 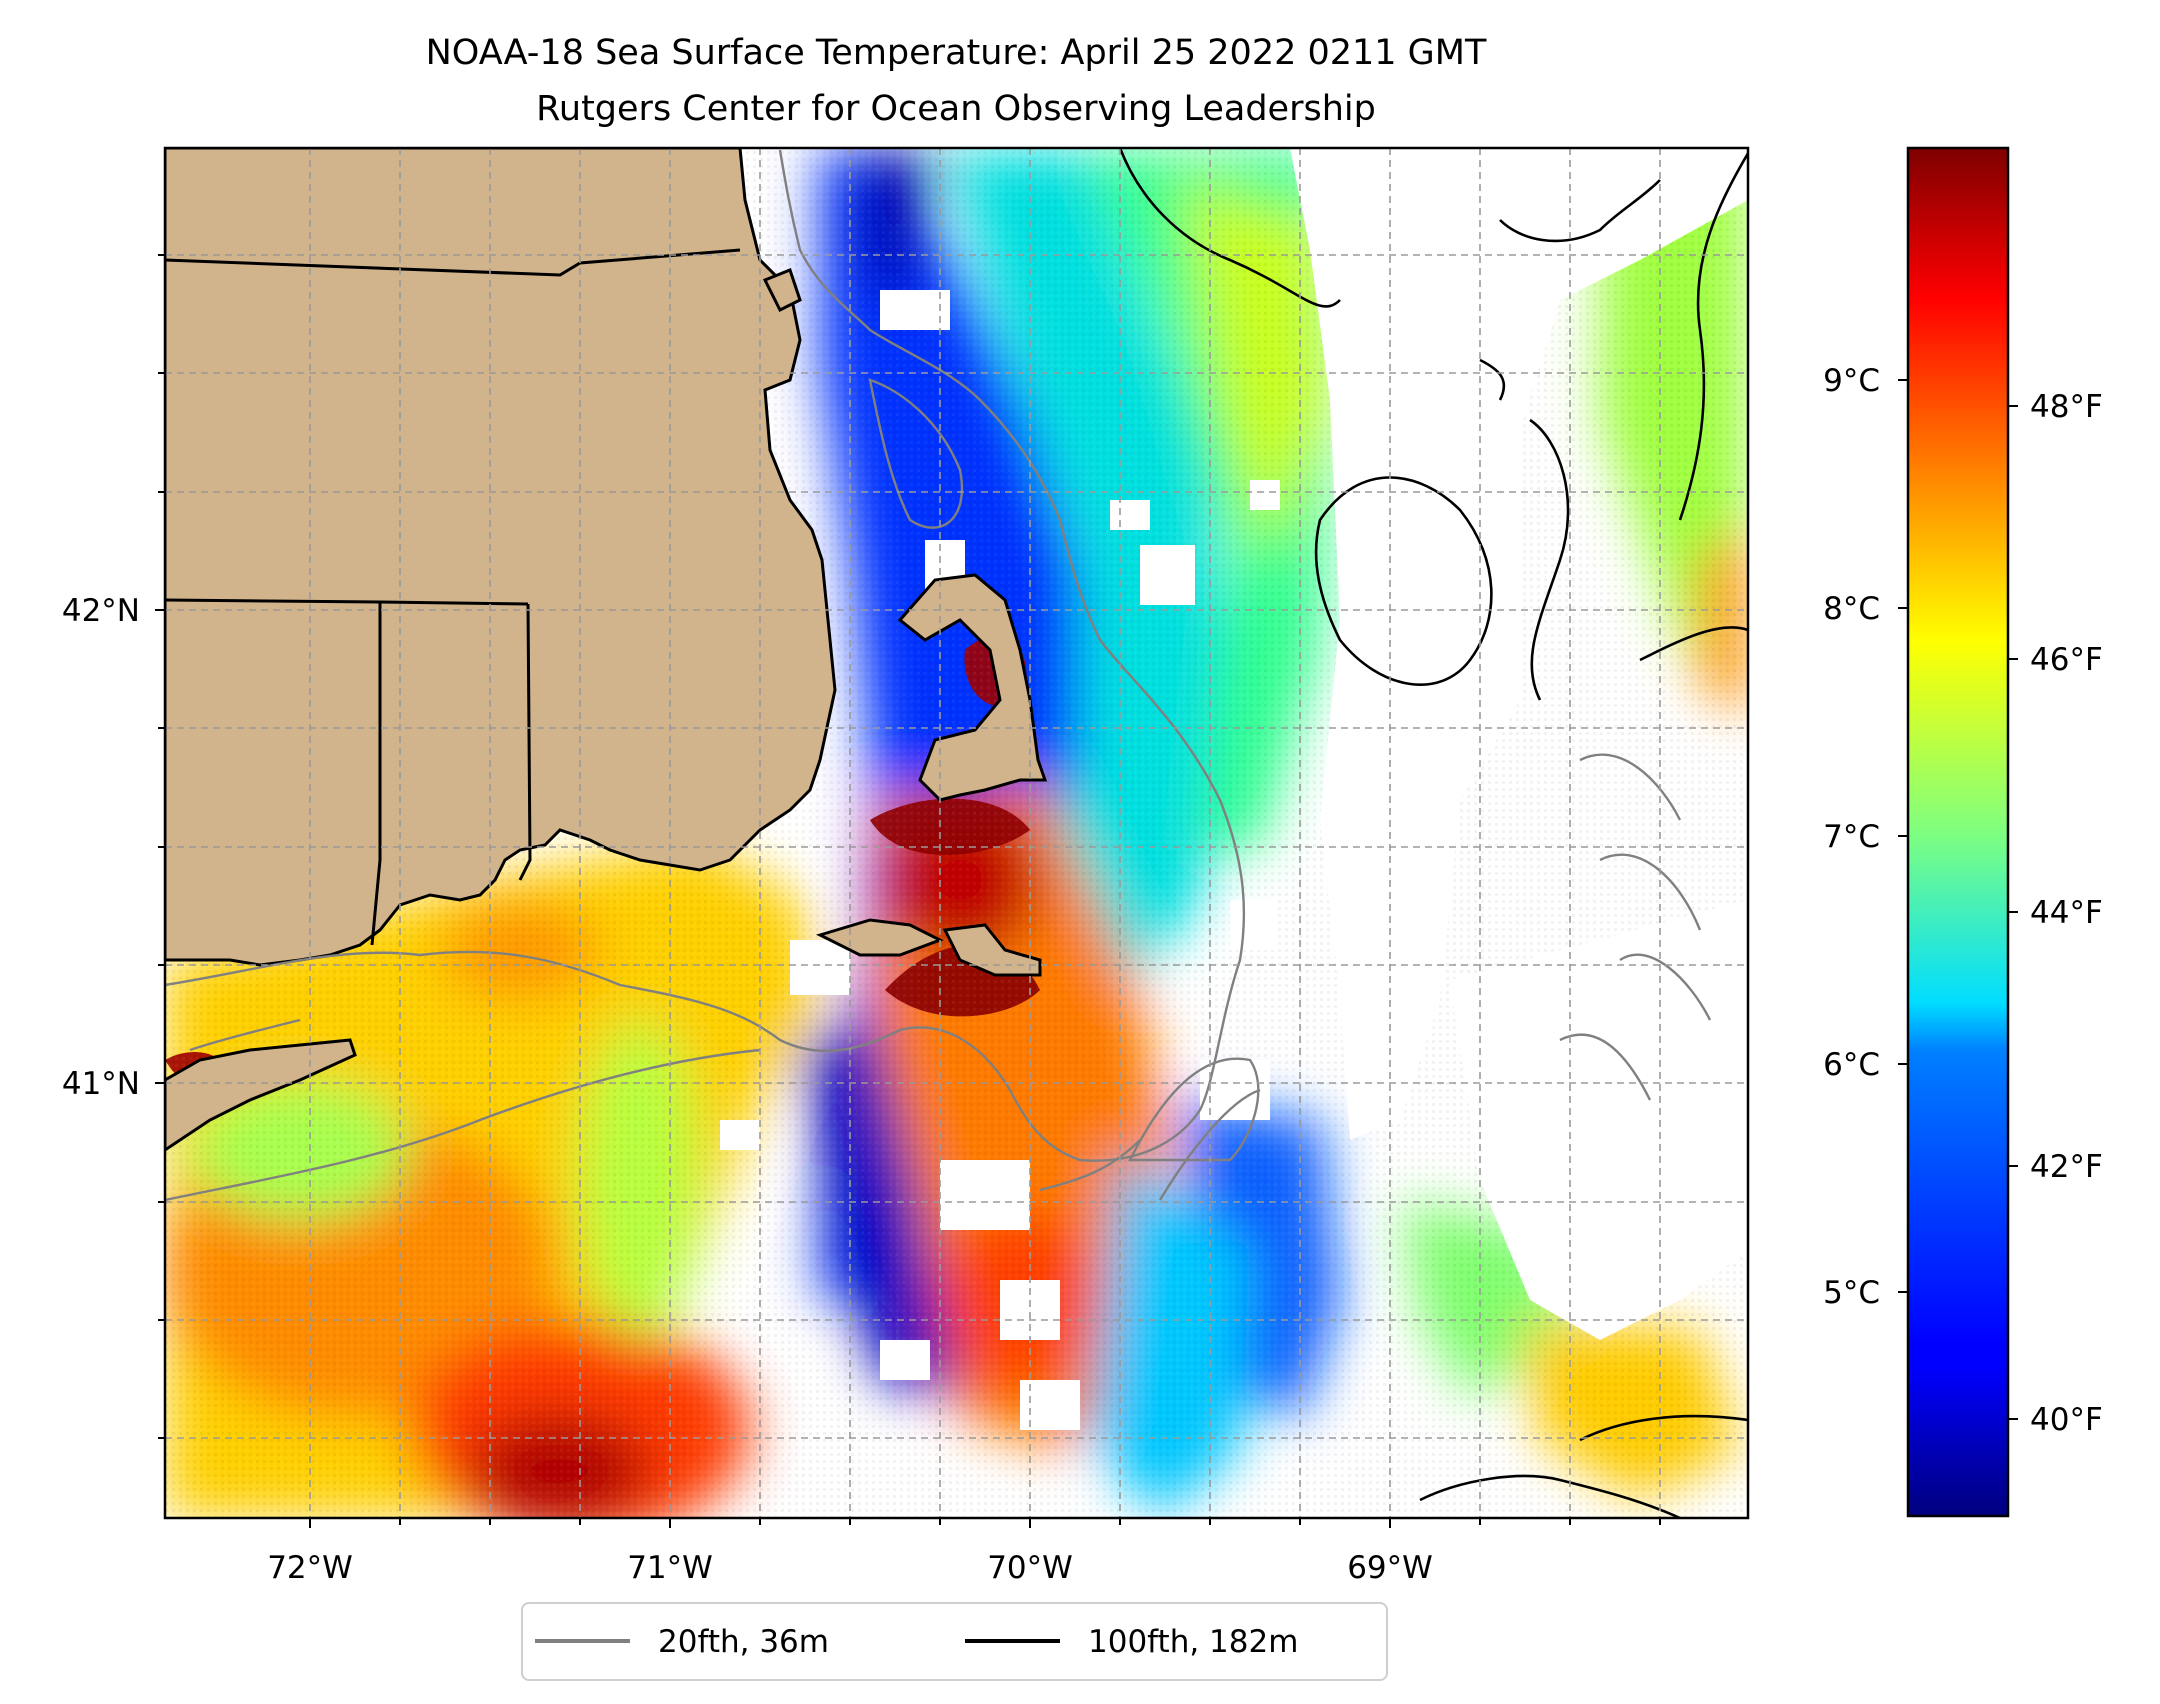 I want to click on colorbar-gradient, so click(x=1958, y=832).